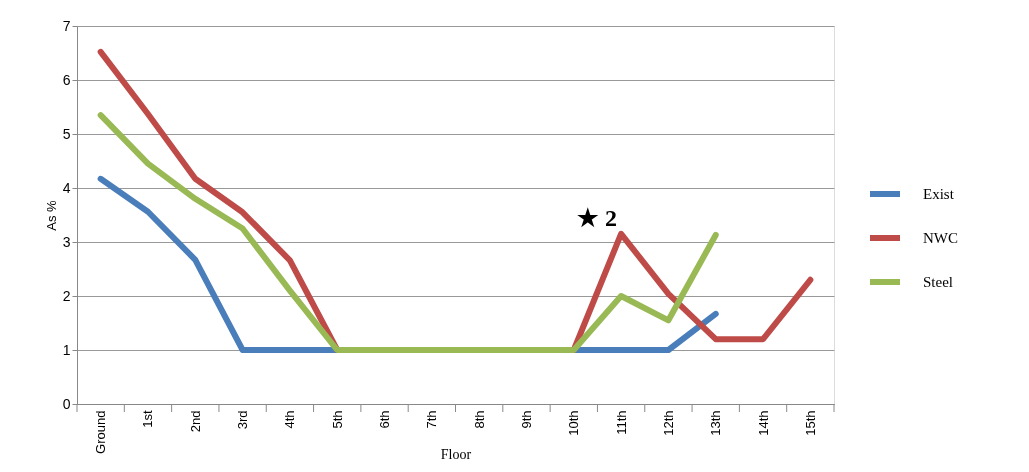 This screenshot has width=1029, height=472. Describe the element at coordinates (939, 194) in the screenshot. I see `legend-label: Exist` at that location.